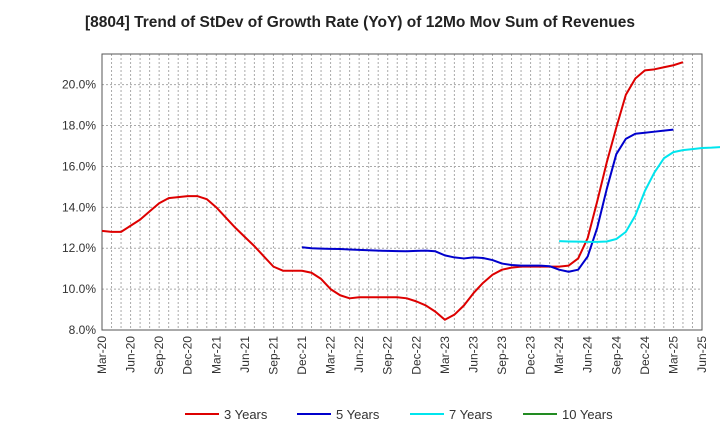 The width and height of the screenshot is (720, 440). What do you see at coordinates (559, 355) in the screenshot?
I see `x-tick-label: Mar-24` at bounding box center [559, 355].